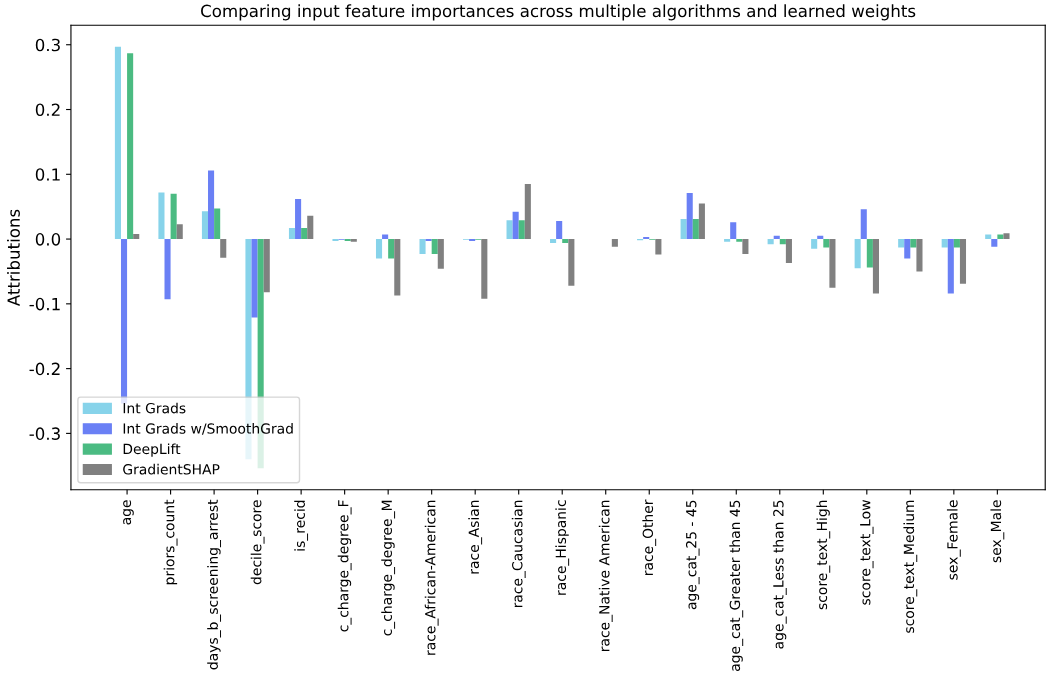 Image resolution: width=1051 pixels, height=684 pixels. Describe the element at coordinates (13, 258) in the screenshot. I see `y-axis-title: Attributions` at that location.